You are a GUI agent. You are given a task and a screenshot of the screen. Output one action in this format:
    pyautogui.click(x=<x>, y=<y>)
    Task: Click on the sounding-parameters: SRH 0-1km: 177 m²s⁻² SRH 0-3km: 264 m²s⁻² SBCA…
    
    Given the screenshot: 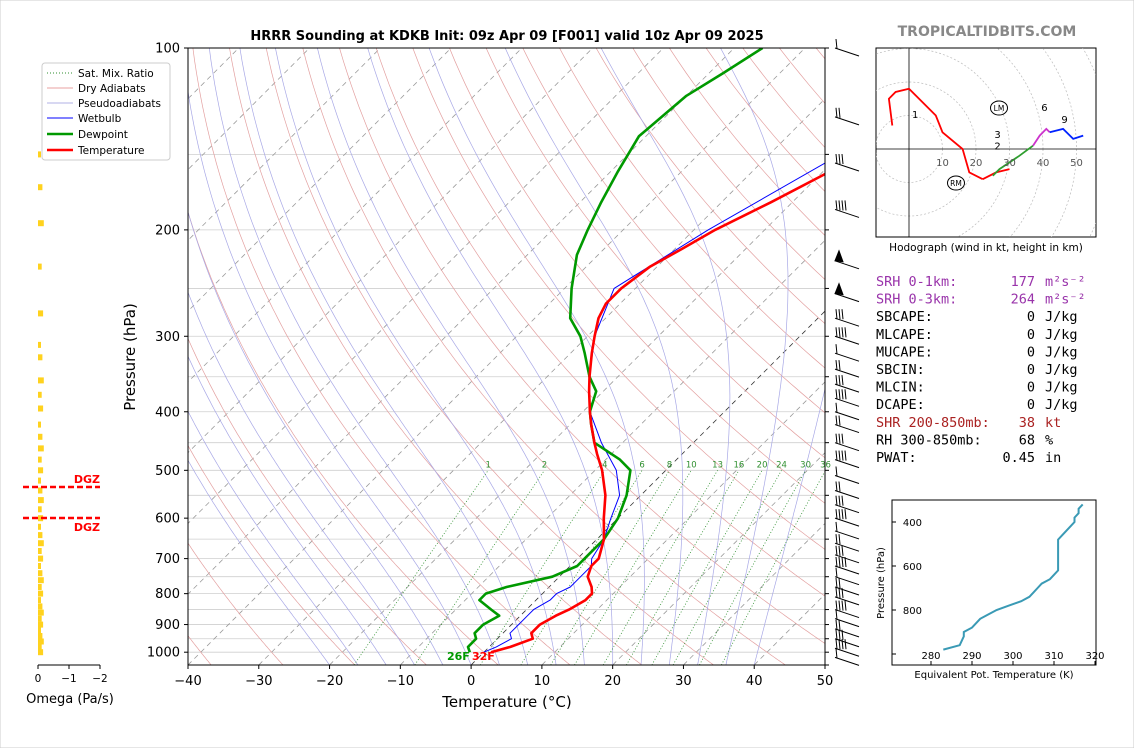 What is the action you would take?
    pyautogui.click(x=981, y=370)
    